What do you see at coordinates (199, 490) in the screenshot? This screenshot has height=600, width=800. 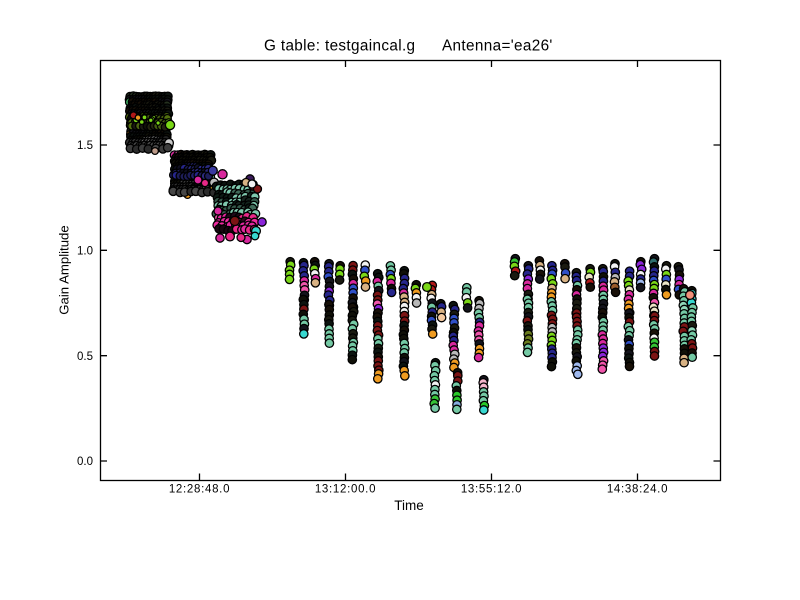 I see `svg-text: 12:28:48.0` at bounding box center [199, 490].